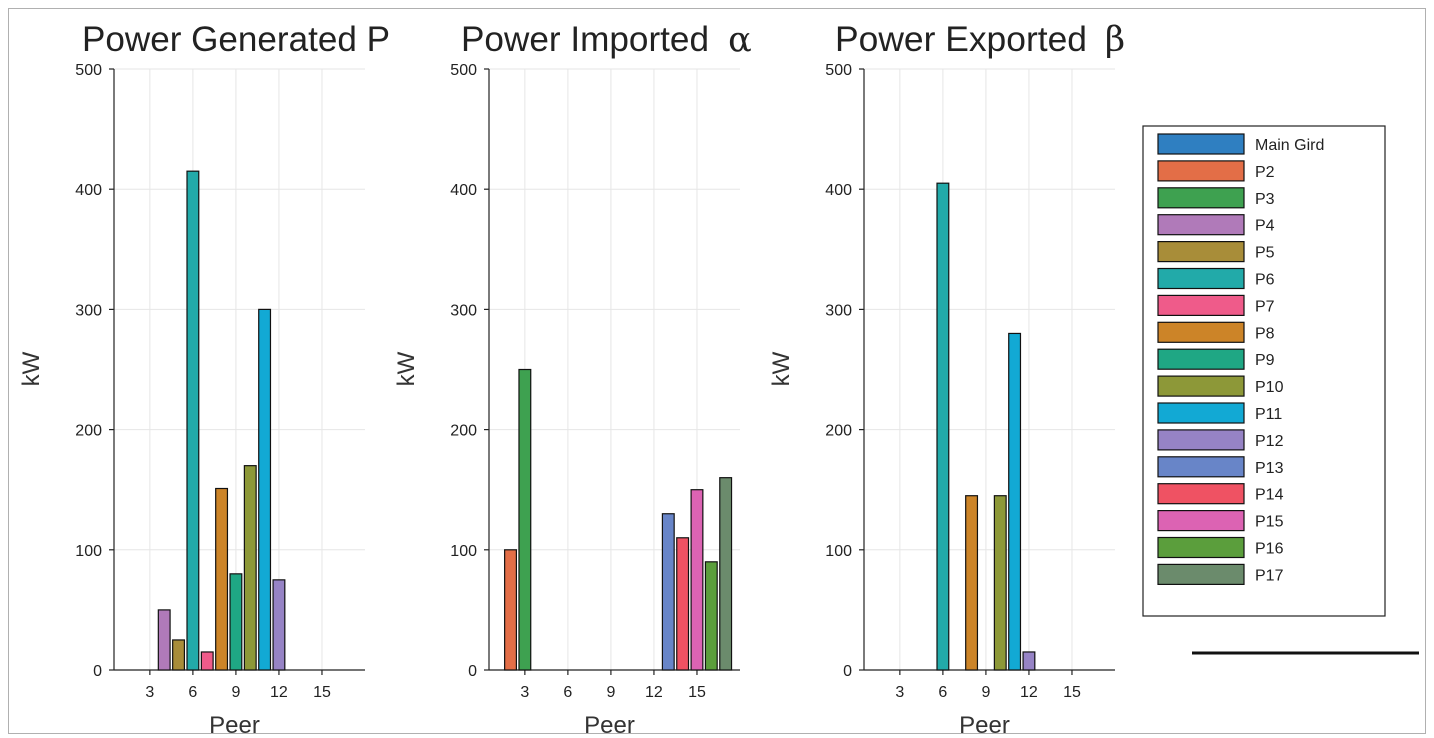  What do you see at coordinates (961, 39) in the screenshot?
I see `panel-title: Power Exported` at bounding box center [961, 39].